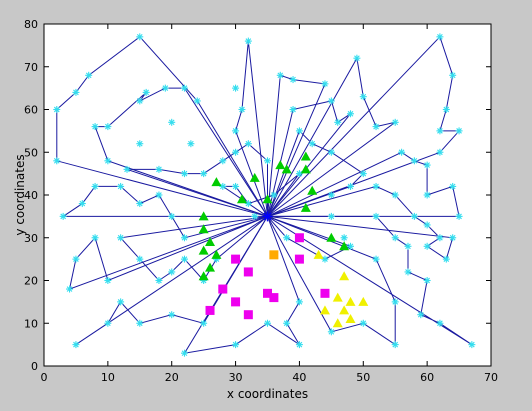 The width and height of the screenshot is (532, 411). I want to click on y-tick-label: 80, so click(31, 24).